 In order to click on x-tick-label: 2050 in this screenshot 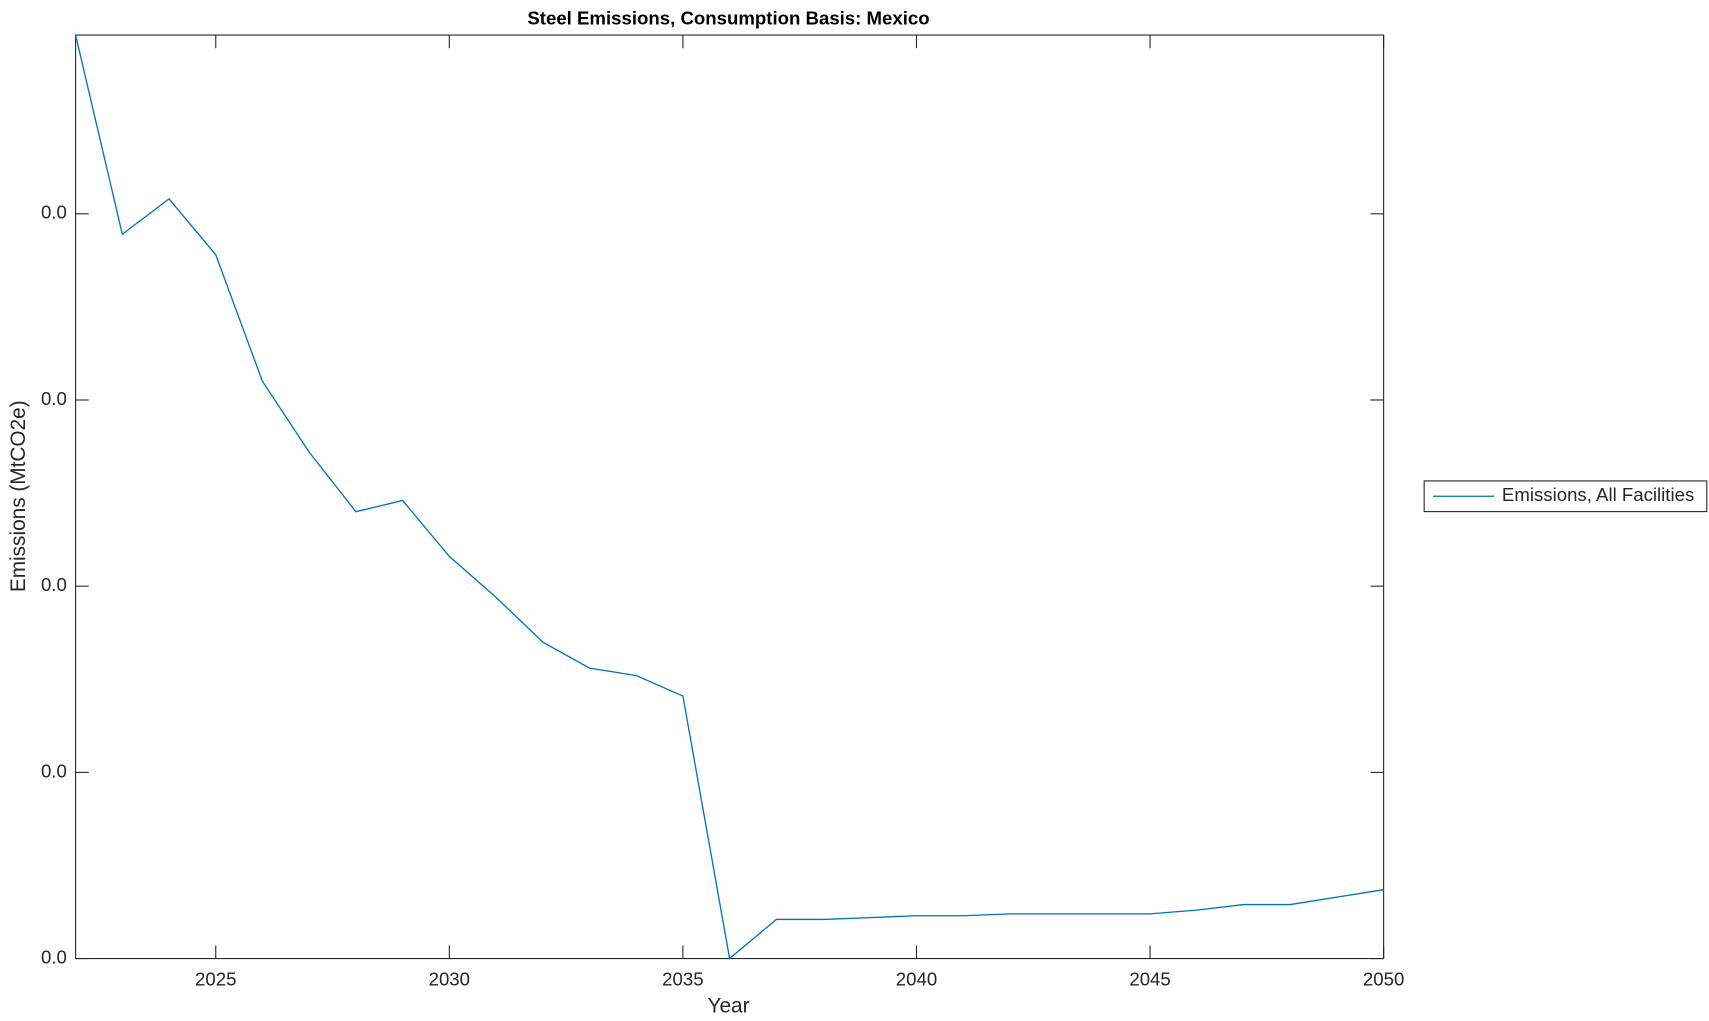, I will do `click(1383, 978)`.